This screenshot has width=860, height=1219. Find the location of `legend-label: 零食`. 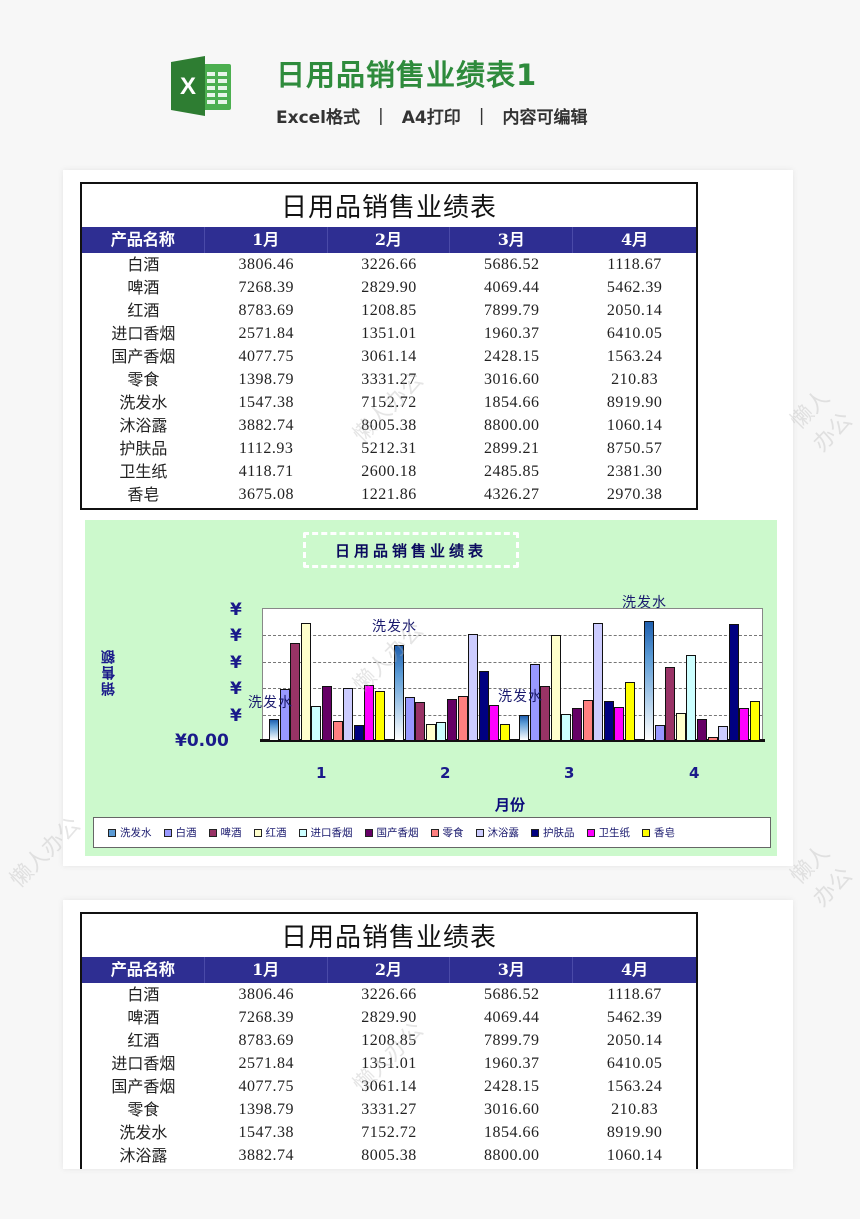

legend-label: 零食 is located at coordinates (453, 833).